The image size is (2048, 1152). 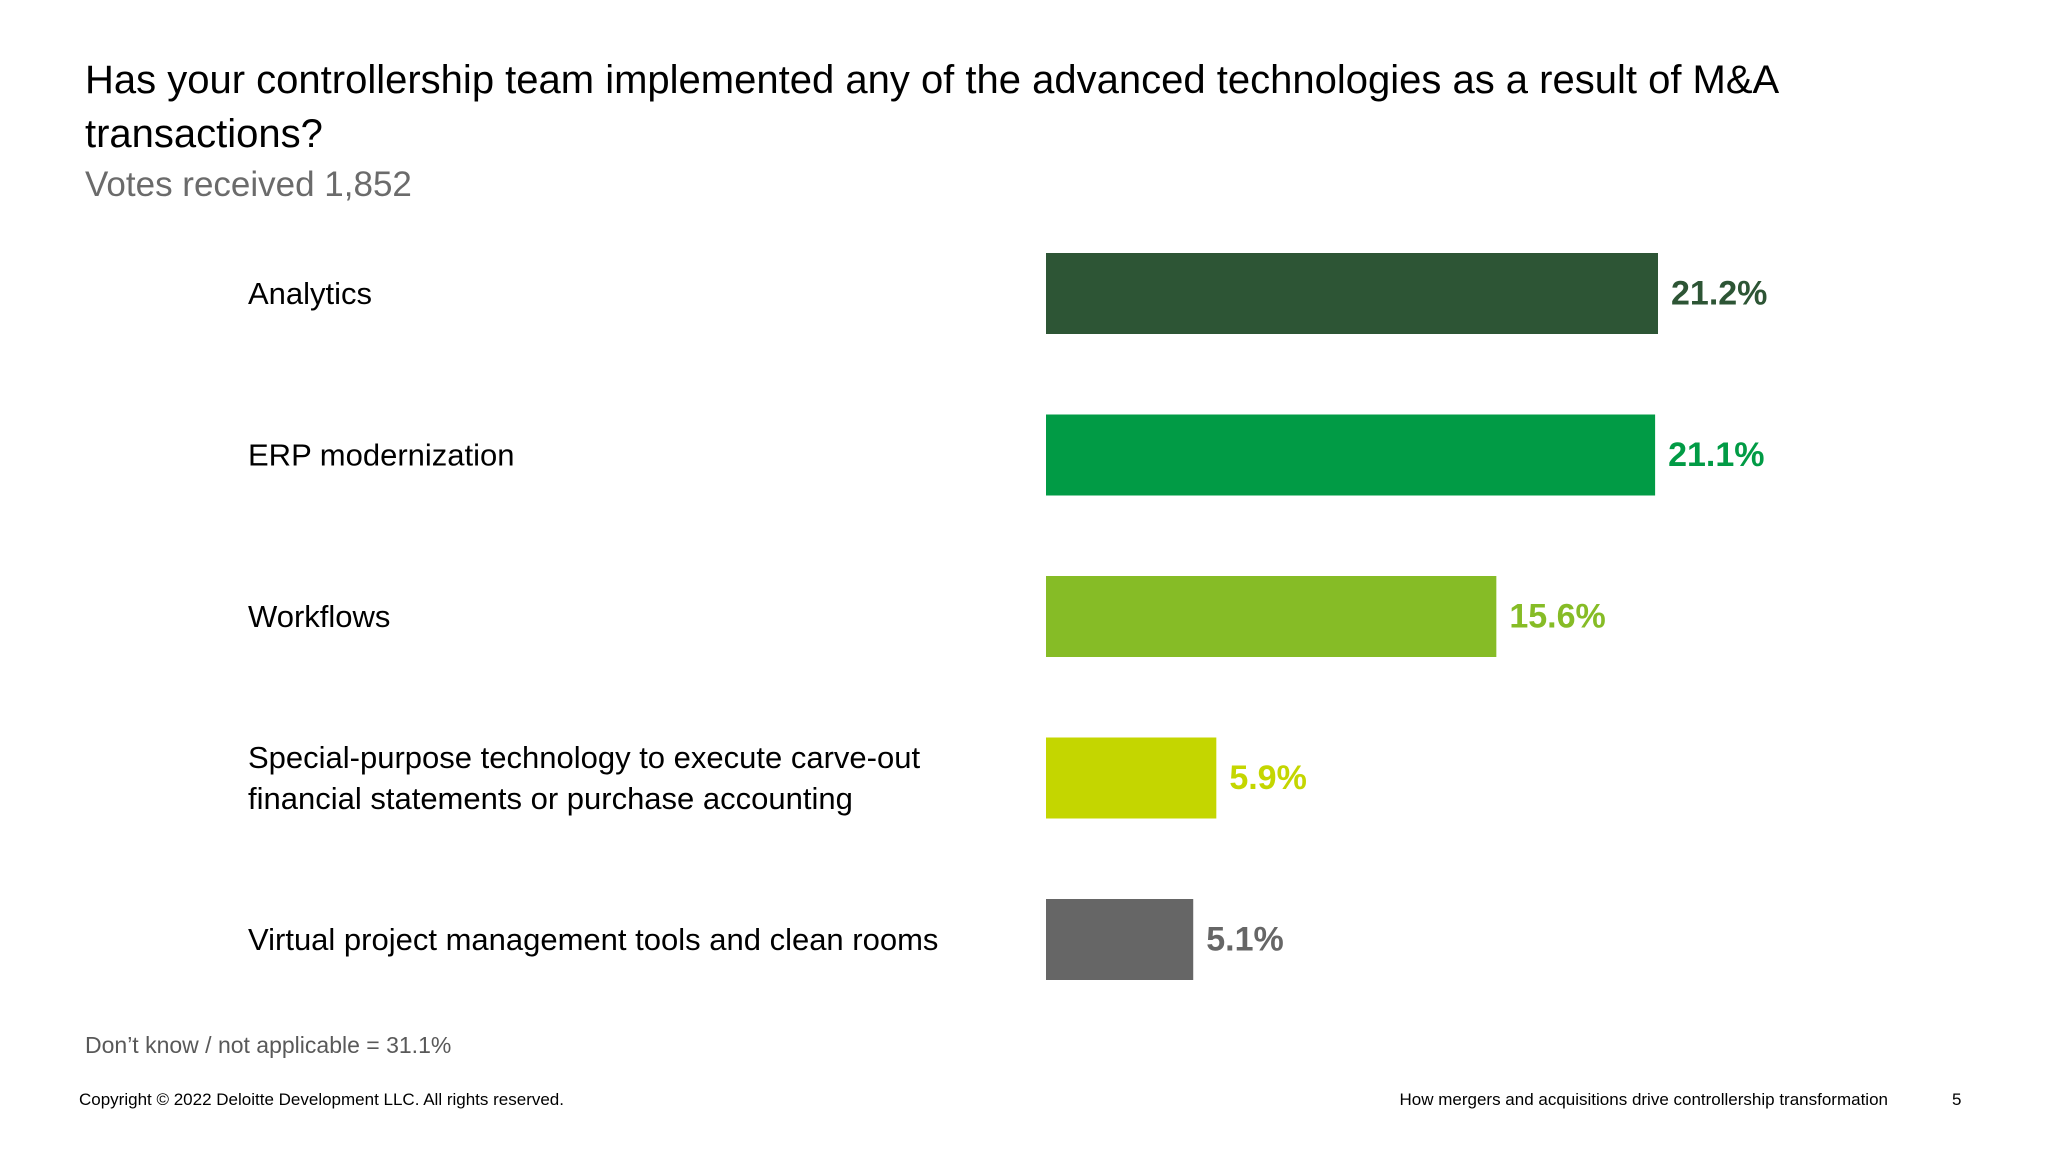 I want to click on value-label-5: 5.1%, so click(x=1245, y=940).